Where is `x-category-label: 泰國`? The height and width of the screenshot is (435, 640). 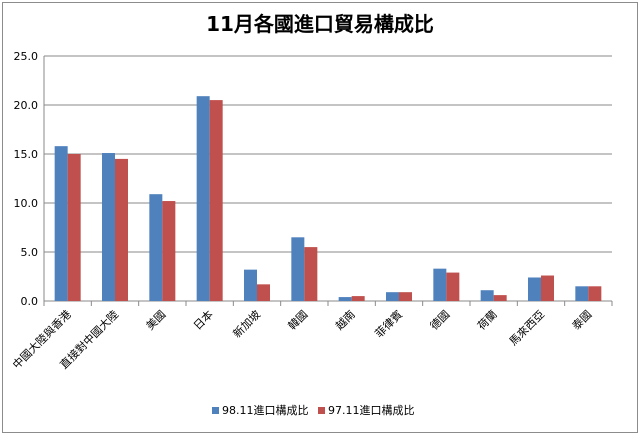 x-category-label: 泰國 is located at coordinates (581, 319).